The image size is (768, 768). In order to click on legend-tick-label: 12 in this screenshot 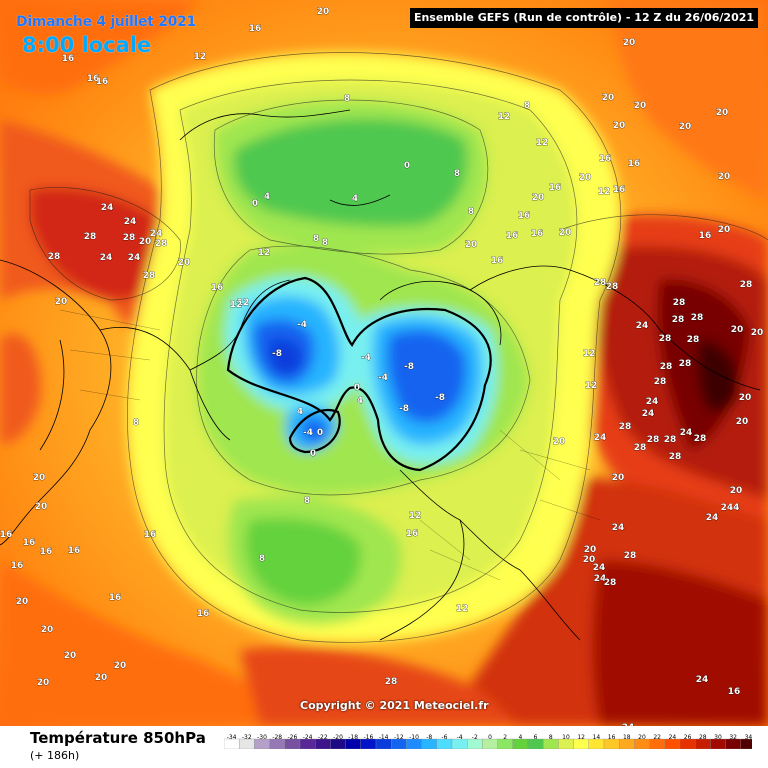, I will do `click(581, 737)`.